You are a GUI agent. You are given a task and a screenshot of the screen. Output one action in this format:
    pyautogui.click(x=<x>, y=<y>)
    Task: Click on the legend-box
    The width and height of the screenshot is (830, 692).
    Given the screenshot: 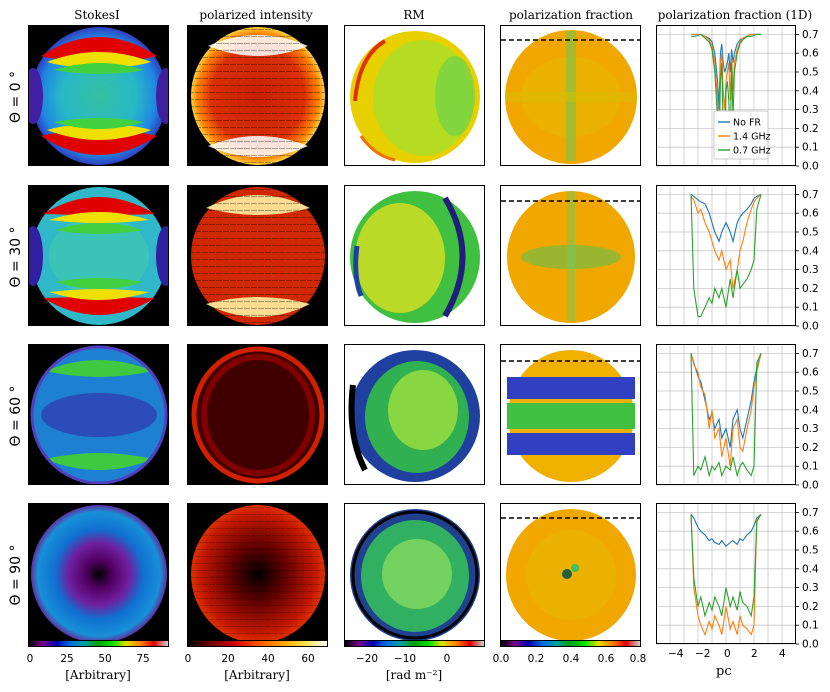 What is the action you would take?
    pyautogui.click(x=741, y=135)
    